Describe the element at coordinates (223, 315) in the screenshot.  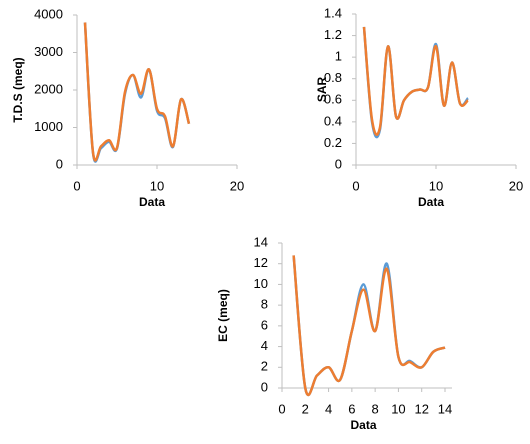
I see `y-axis-label: EC (meq)` at that location.